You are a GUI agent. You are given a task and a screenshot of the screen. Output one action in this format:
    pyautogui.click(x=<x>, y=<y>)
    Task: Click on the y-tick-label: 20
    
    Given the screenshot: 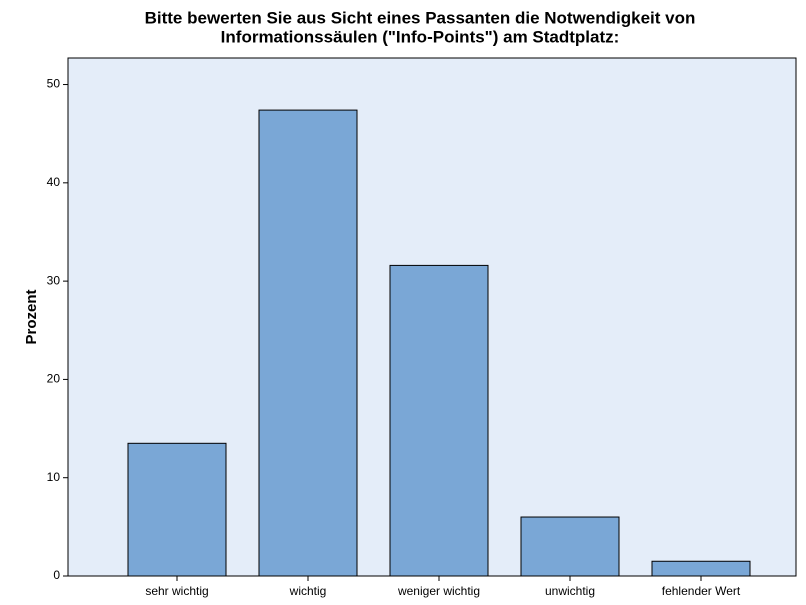 What is the action you would take?
    pyautogui.click(x=54, y=379)
    